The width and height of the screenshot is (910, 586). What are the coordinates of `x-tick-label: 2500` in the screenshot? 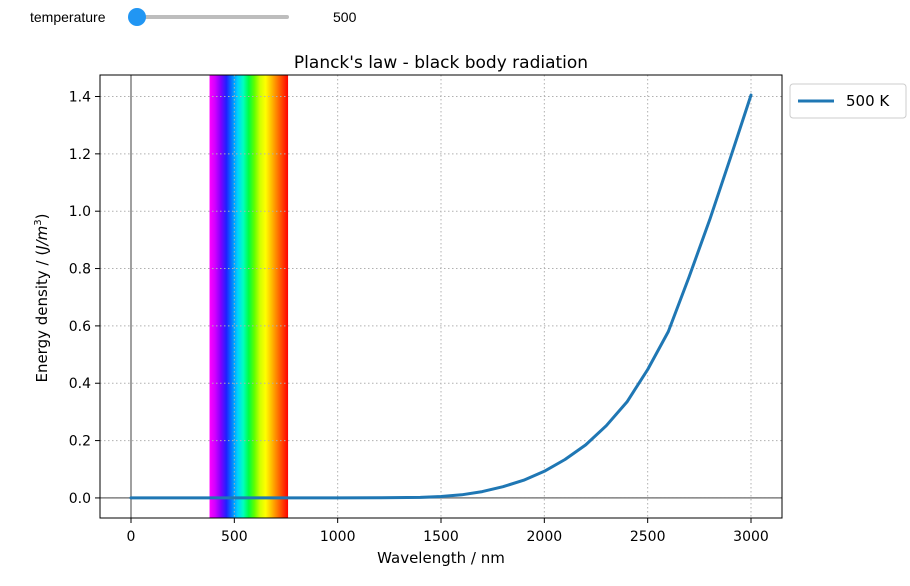 It's located at (648, 537).